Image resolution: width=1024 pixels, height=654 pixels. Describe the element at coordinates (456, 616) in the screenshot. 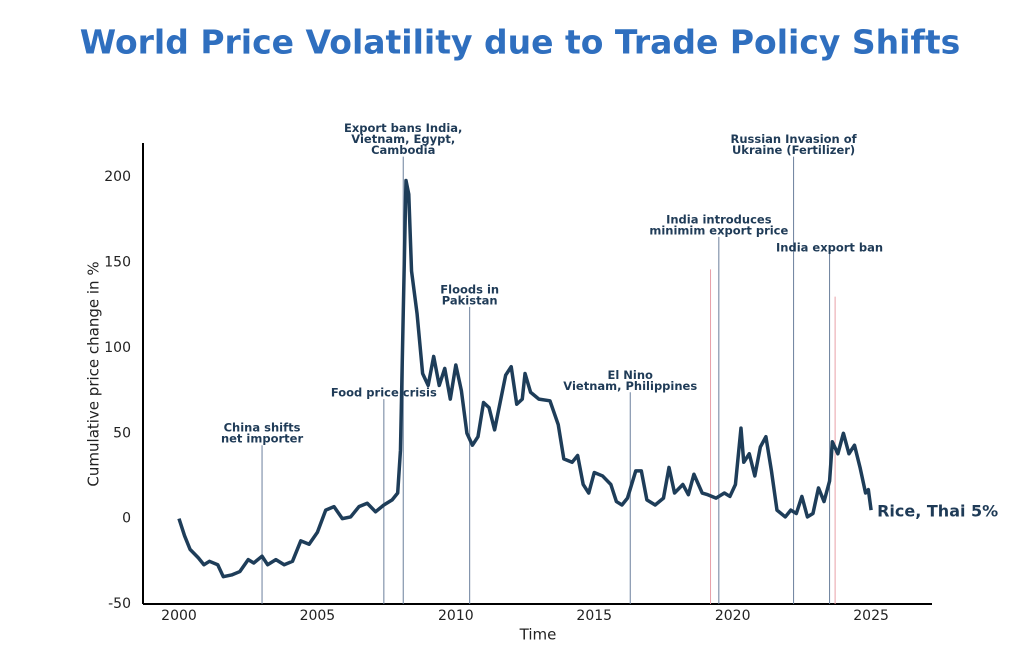

I see `x-tick-label: 2010` at that location.